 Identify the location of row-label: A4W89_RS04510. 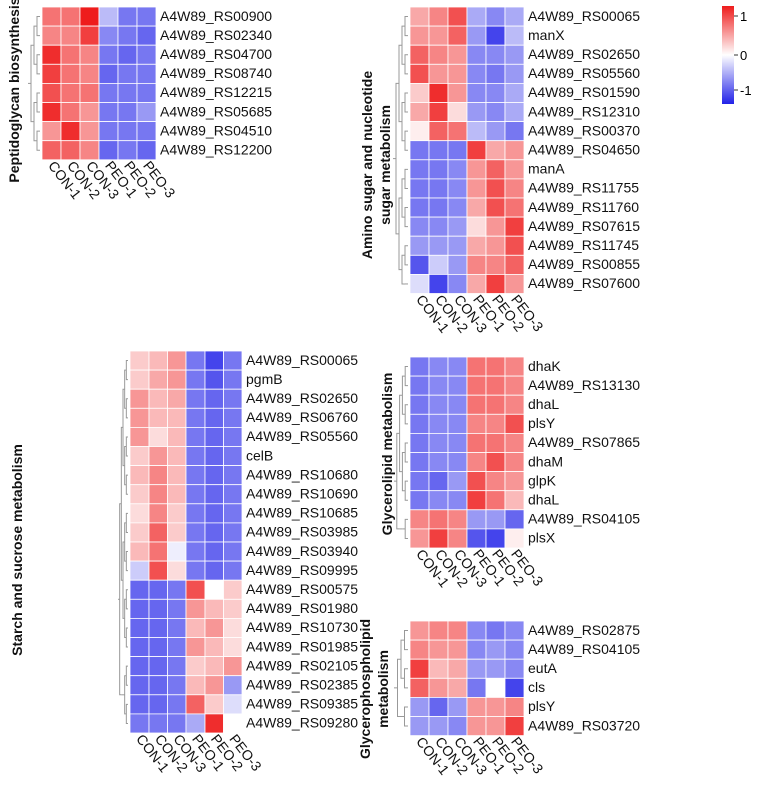
(216, 130).